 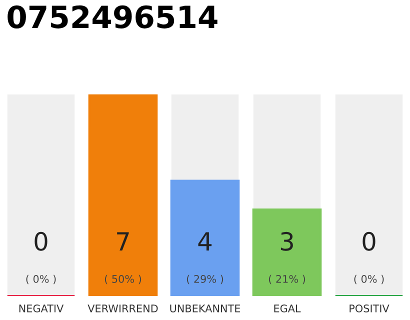 I want to click on data-label: 4 ( 29% ), so click(x=205, y=258).